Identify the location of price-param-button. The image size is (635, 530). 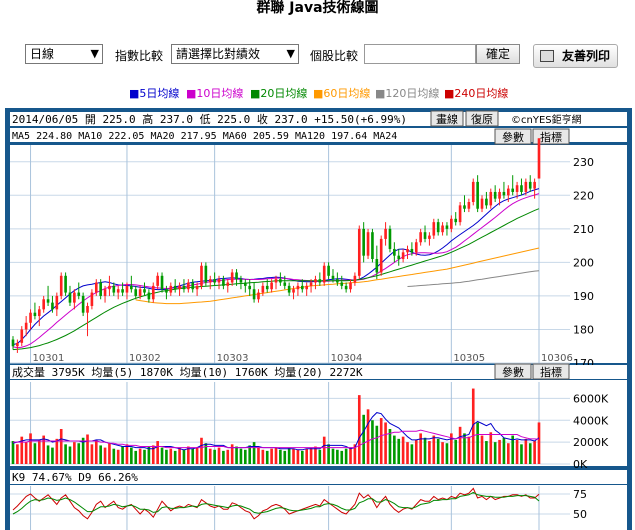
(513, 136).